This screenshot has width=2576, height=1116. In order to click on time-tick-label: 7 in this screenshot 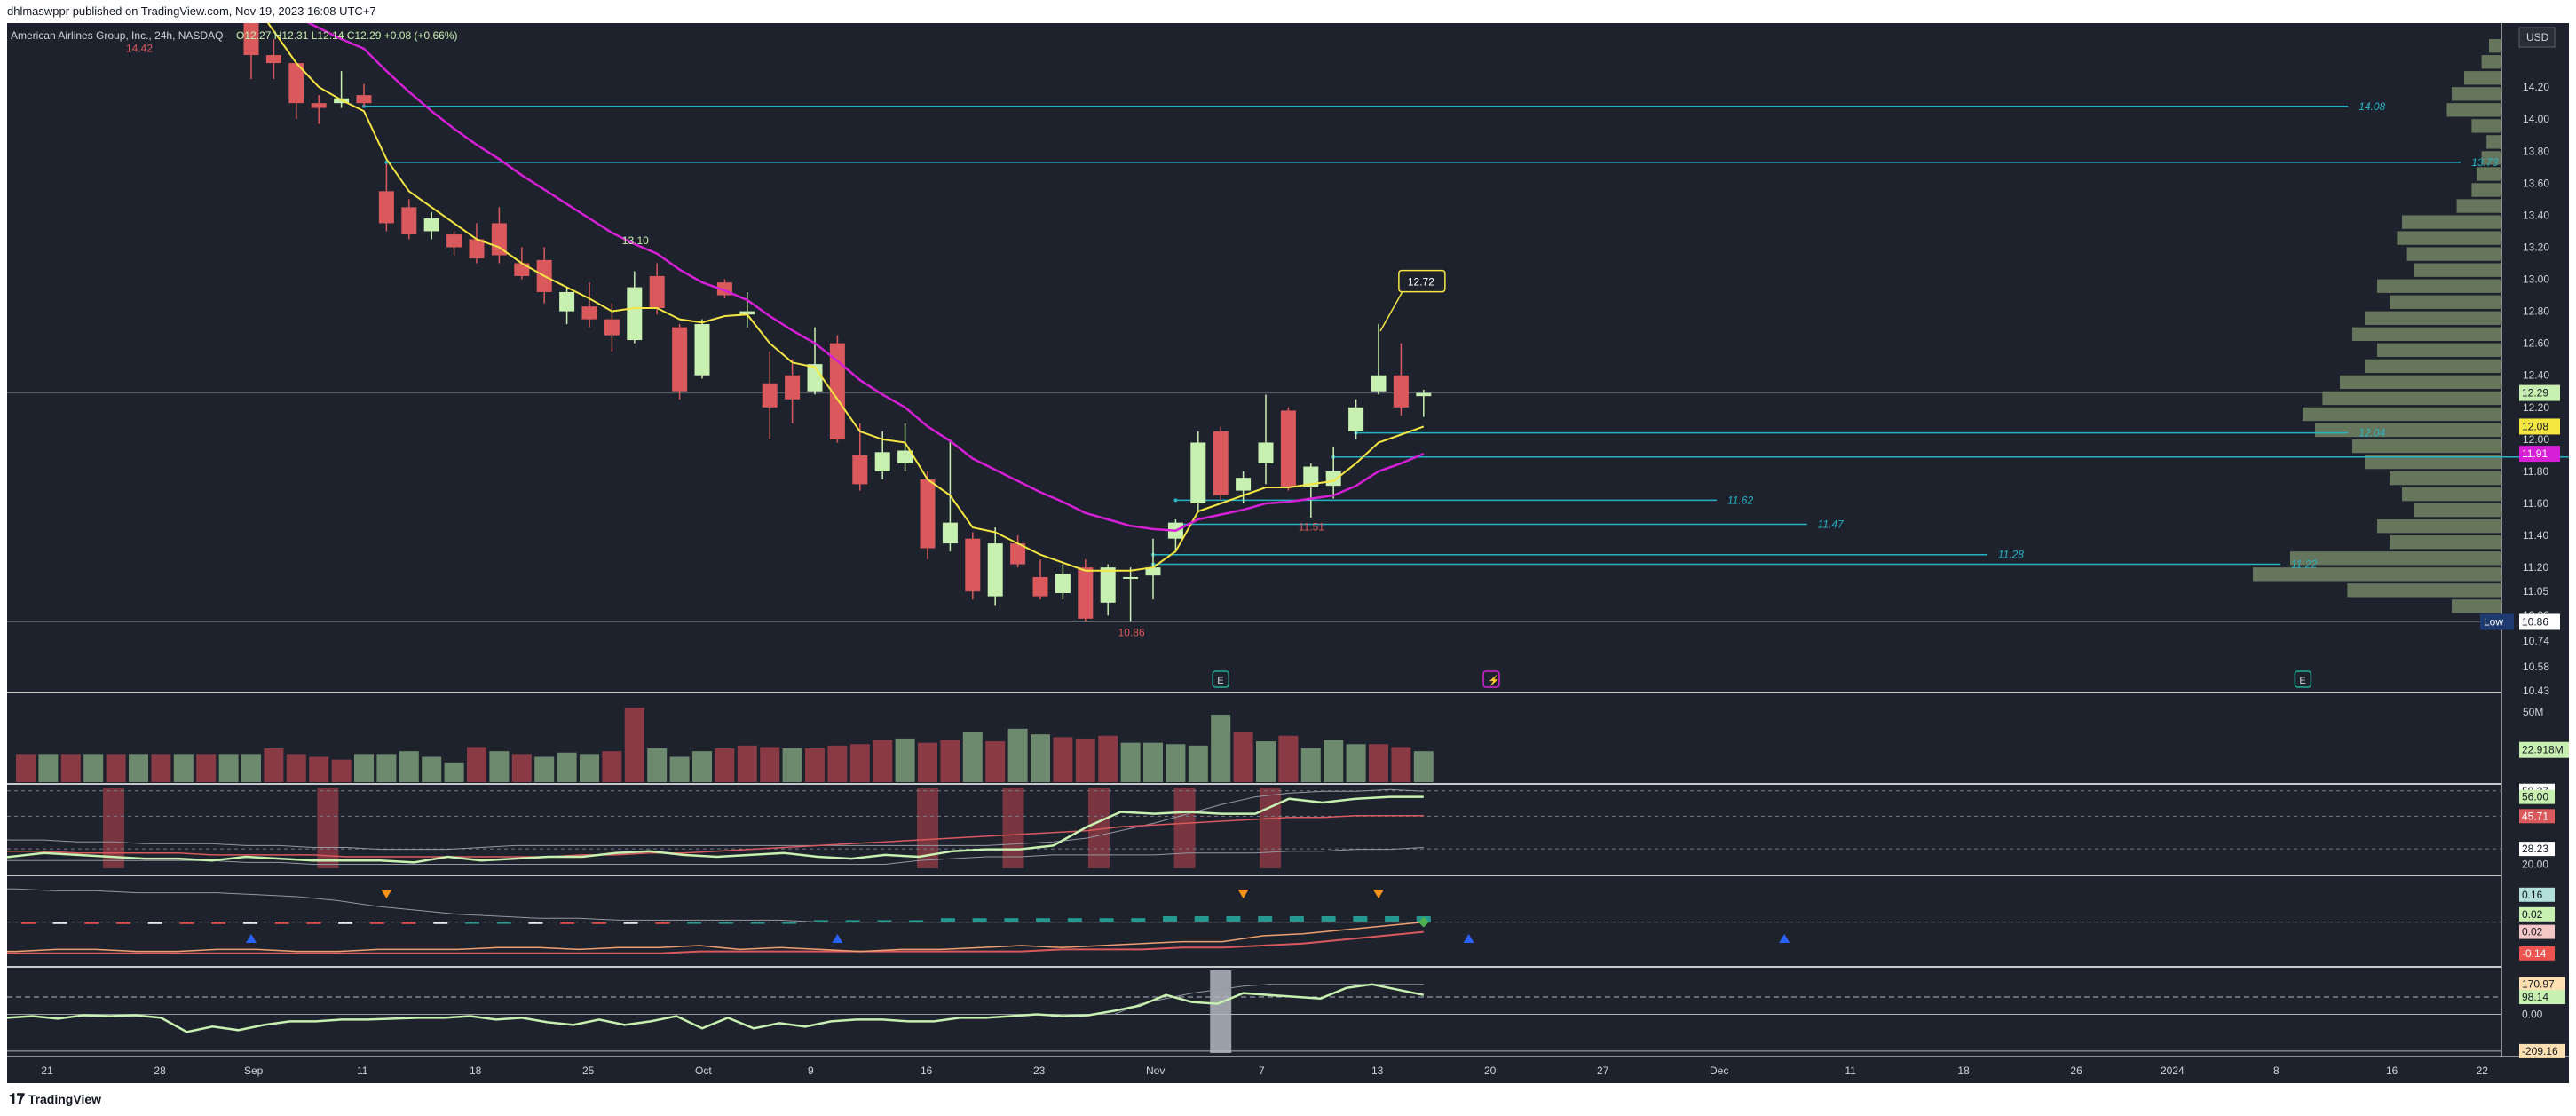, I will do `click(1262, 1071)`.